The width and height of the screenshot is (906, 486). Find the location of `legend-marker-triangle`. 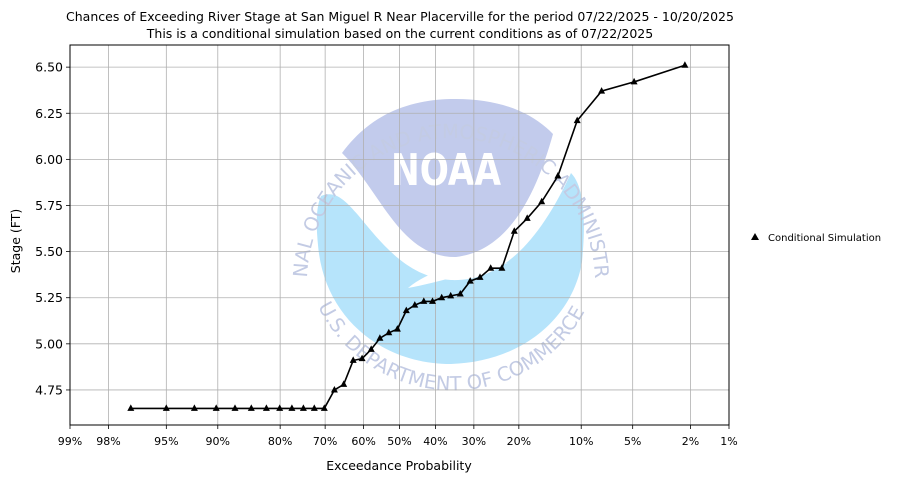

legend-marker-triangle is located at coordinates (755, 236).